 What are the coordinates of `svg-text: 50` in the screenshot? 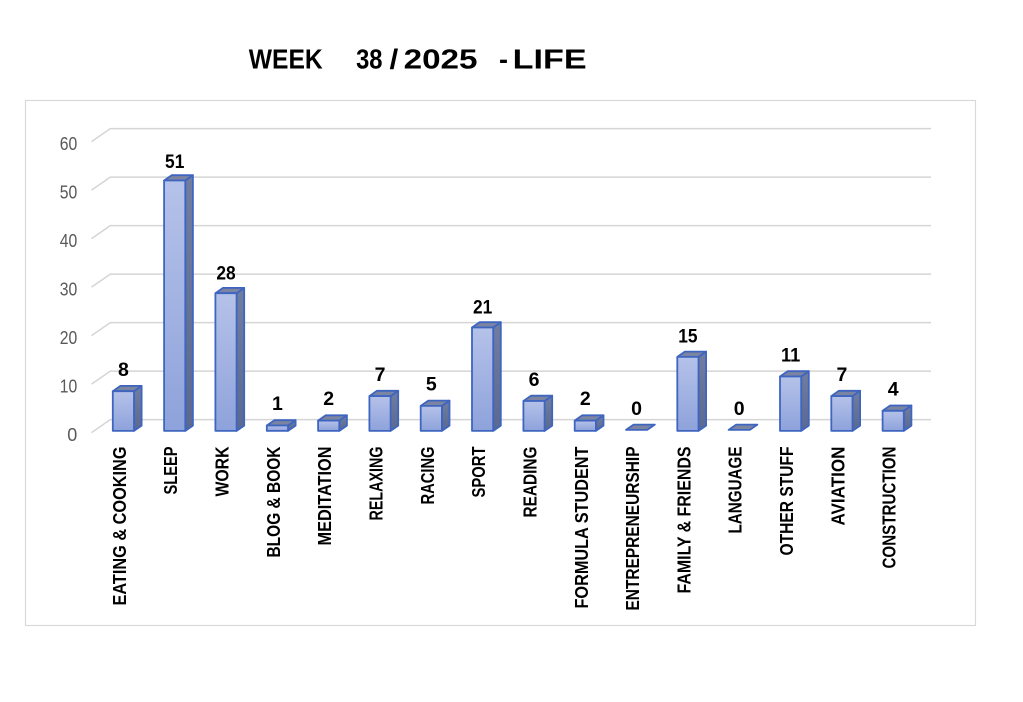 It's located at (69, 192).